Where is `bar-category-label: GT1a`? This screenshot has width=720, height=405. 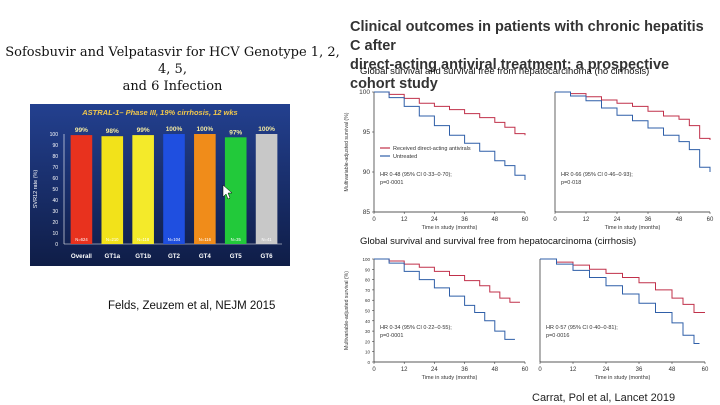 bar-category-label: GT1a is located at coordinates (113, 256).